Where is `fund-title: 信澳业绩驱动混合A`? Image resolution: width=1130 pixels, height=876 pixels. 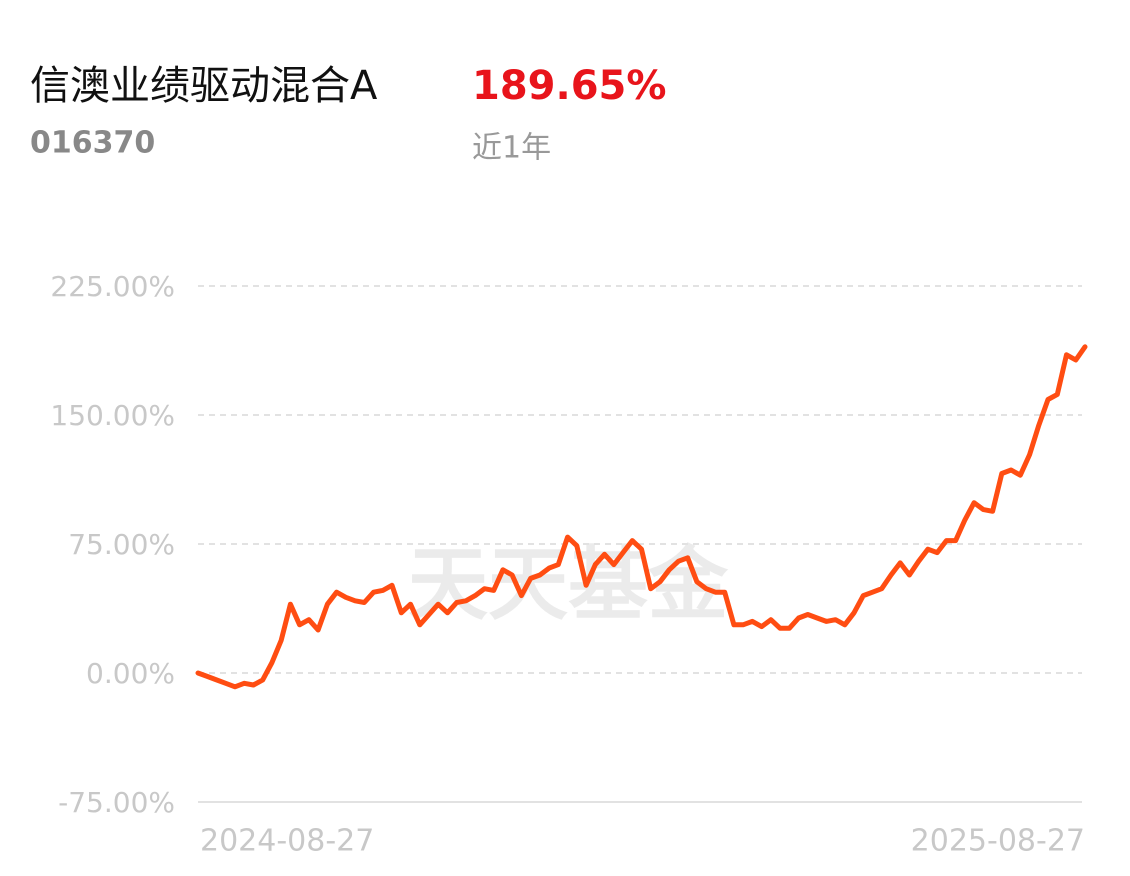
fund-title: 信澳业绩驱动混合A is located at coordinates (204, 86).